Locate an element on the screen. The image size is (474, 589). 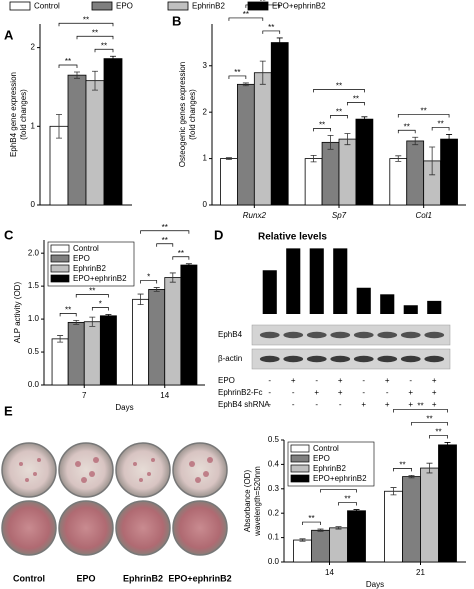
condition-label: EPO is located at coordinates (226, 380).